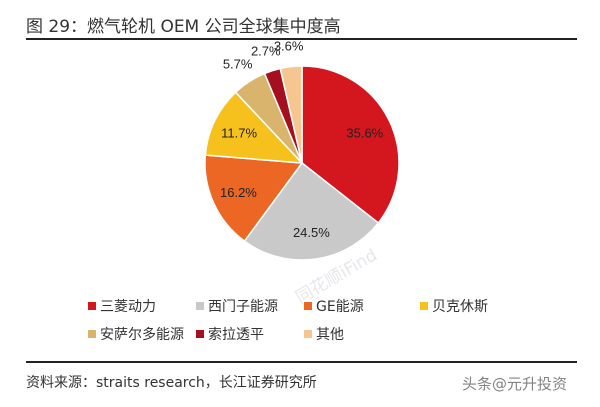 The image size is (600, 407). Describe the element at coordinates (171, 383) in the screenshot. I see `source-note: 资料来源：straits research，长江证券研究所` at that location.